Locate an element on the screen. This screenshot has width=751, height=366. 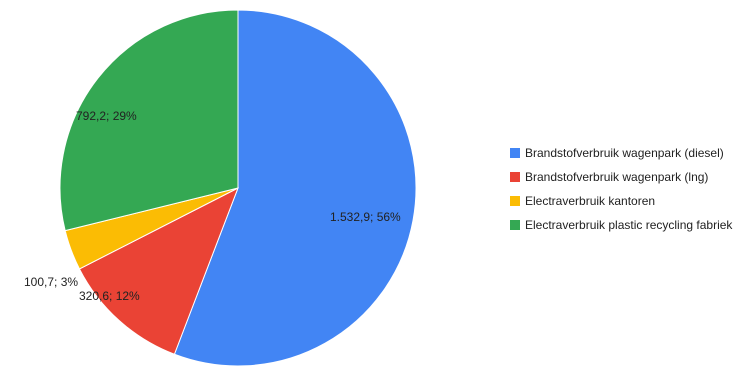
slice-label-1: 1.532,9; 56% is located at coordinates (365, 217).